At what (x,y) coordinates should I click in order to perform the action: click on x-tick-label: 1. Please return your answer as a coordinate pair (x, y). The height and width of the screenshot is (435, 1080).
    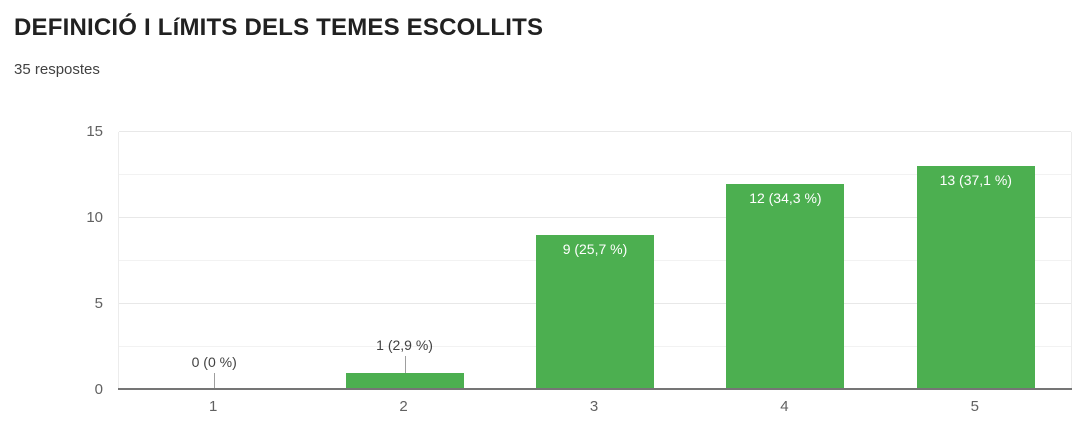
    Looking at the image, I should click on (213, 406).